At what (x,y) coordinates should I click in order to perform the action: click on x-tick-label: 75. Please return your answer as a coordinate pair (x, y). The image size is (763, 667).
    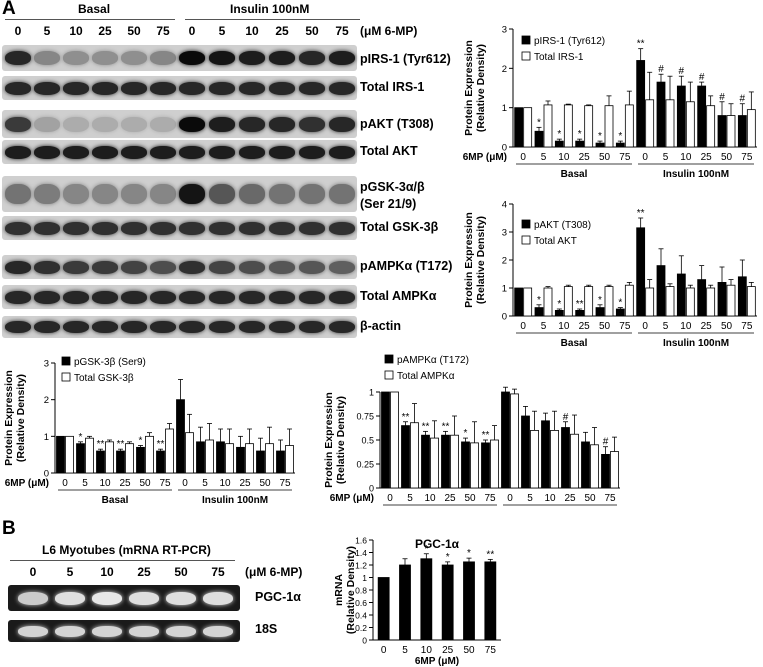
    Looking at the image, I should click on (165, 483).